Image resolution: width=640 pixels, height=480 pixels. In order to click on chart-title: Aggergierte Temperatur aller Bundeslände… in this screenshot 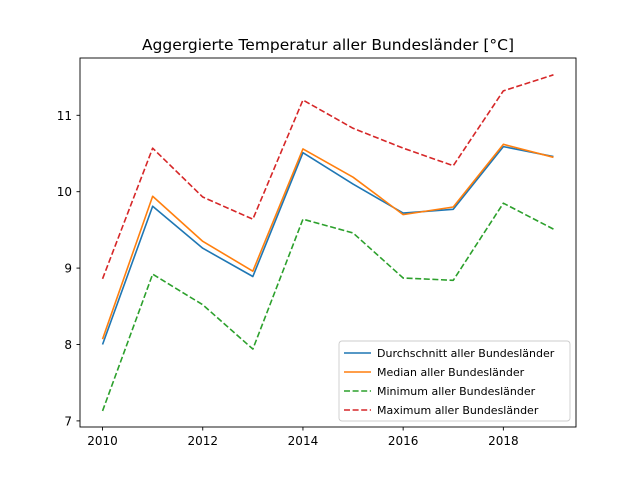, I will do `click(328, 45)`.